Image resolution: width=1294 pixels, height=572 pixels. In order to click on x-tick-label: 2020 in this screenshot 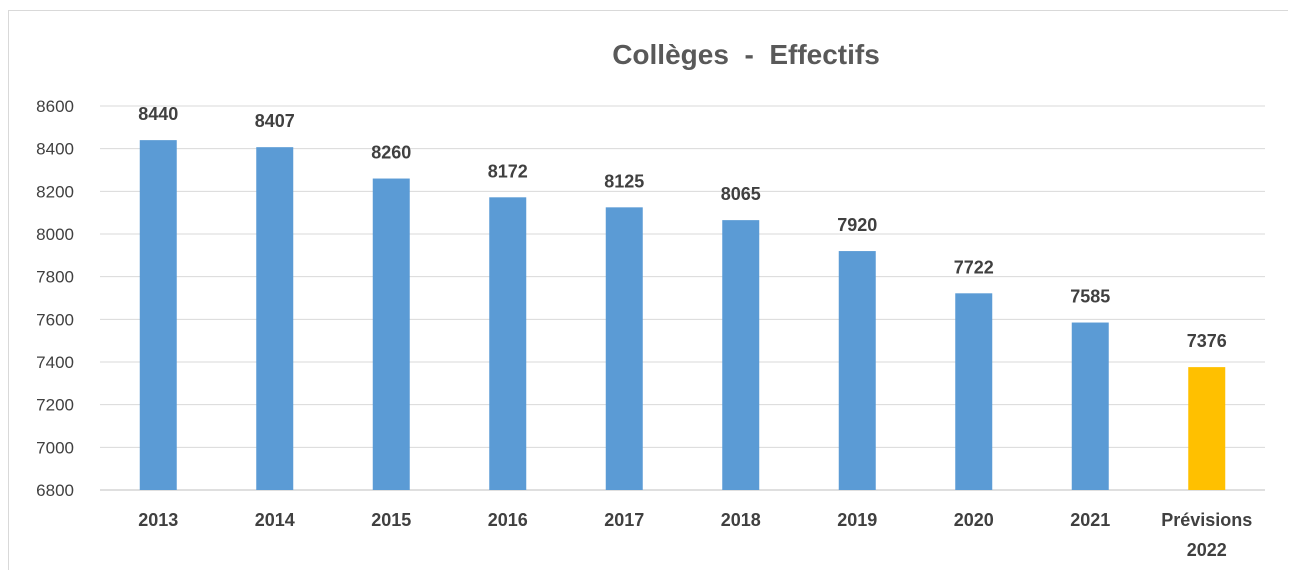, I will do `click(974, 520)`.